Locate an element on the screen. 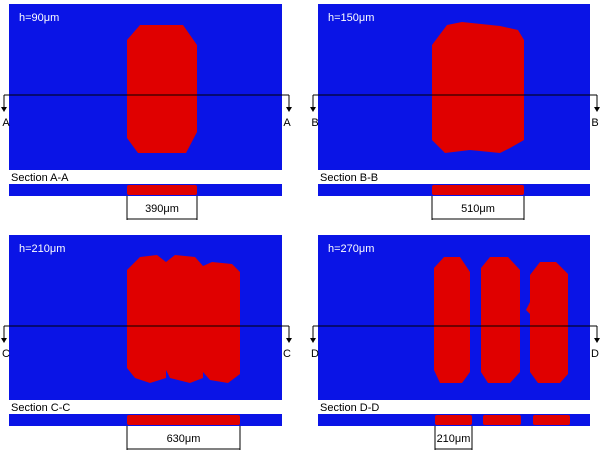  section-label: Section C-C is located at coordinates (40, 408).